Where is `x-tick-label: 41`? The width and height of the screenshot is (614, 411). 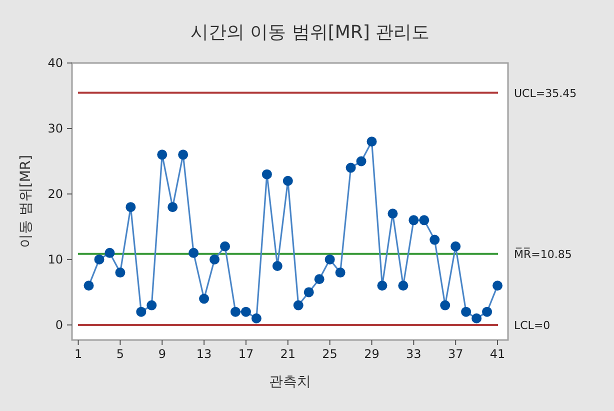
x-tick-label: 41 is located at coordinates (498, 354).